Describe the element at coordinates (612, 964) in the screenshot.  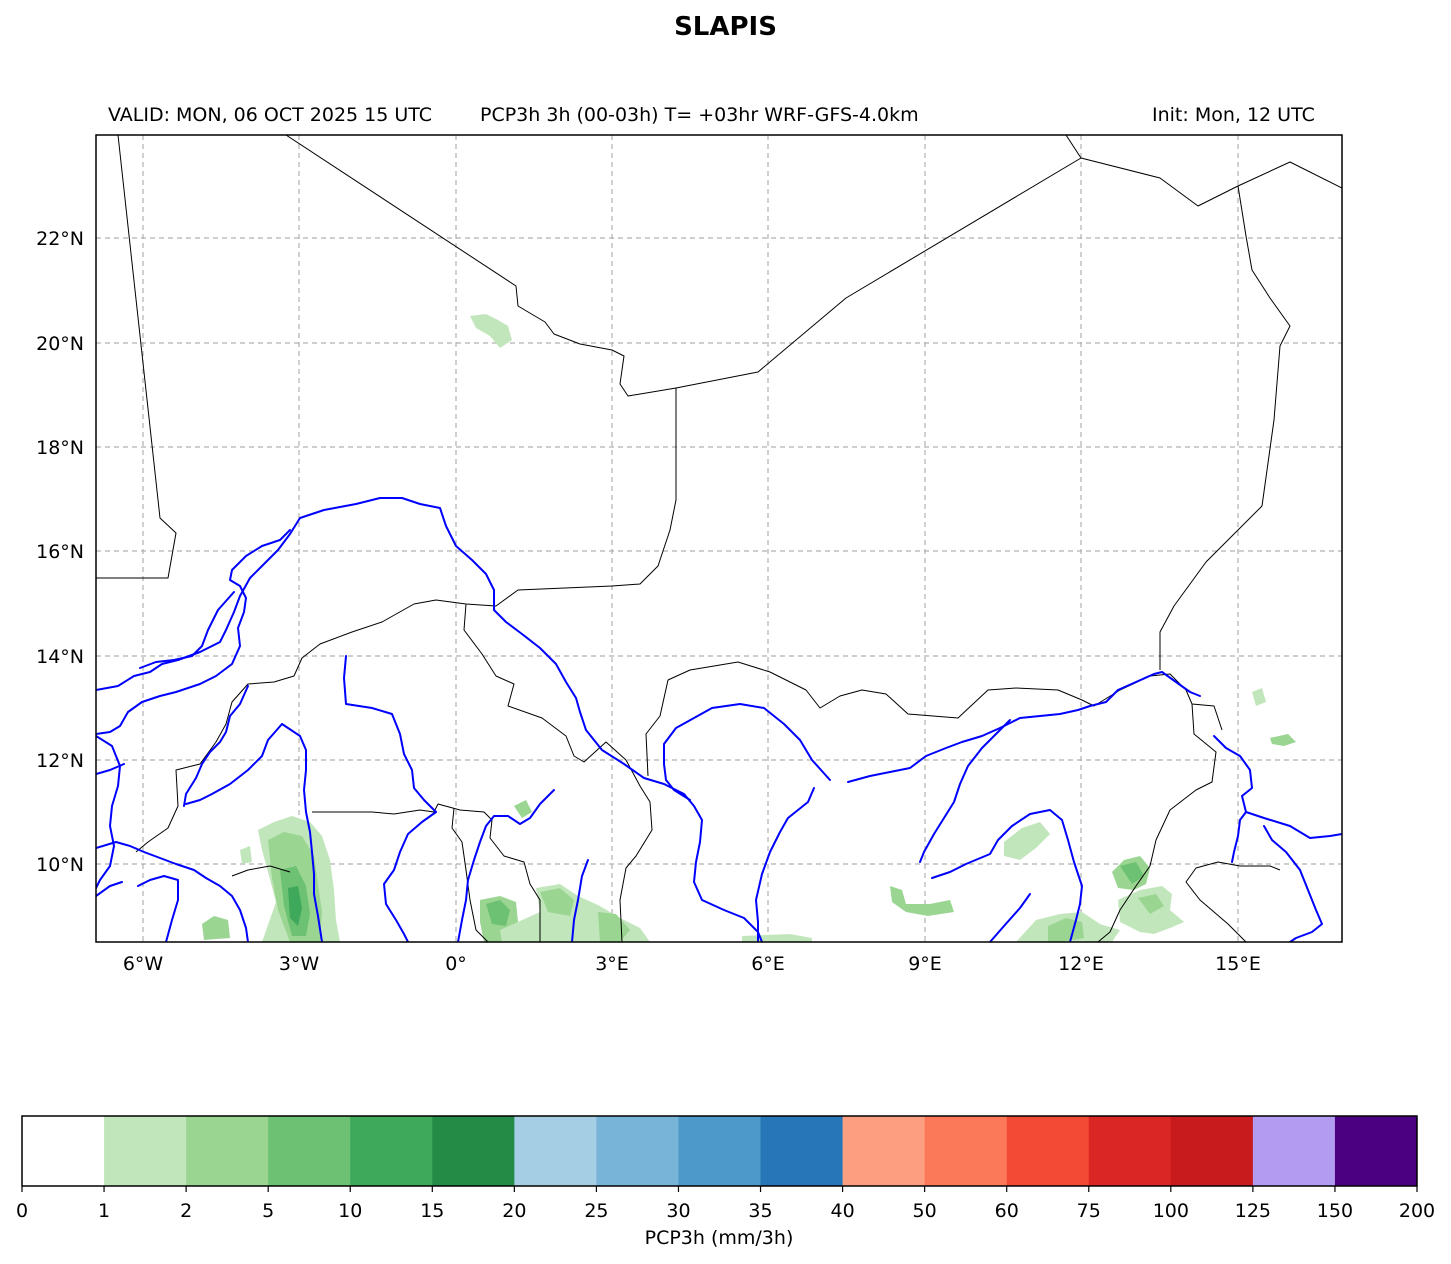
I see `lon-label: 3°E` at that location.